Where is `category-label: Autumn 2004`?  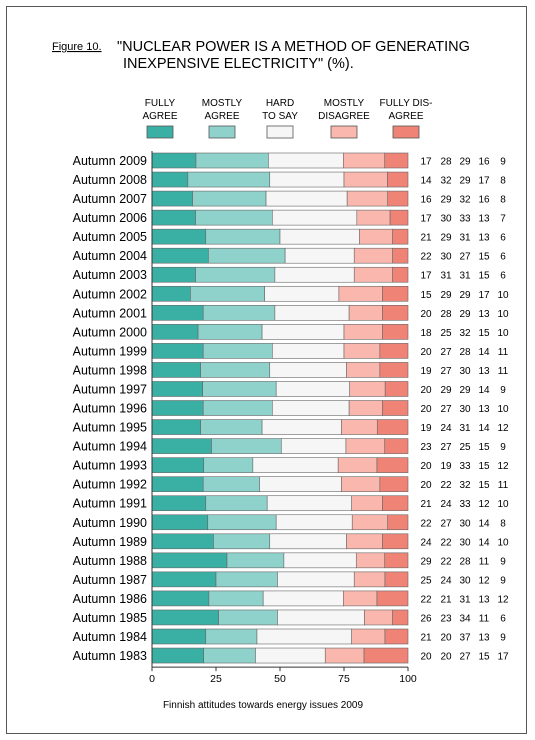
category-label: Autumn 2004 is located at coordinates (110, 256).